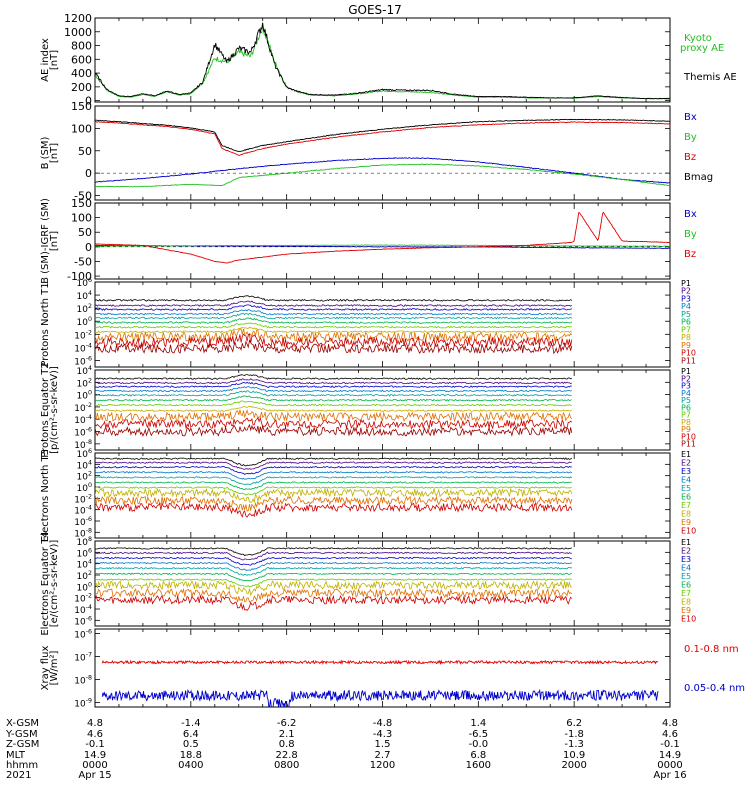 Image resolution: width=750 pixels, height=800 pixels. I want to click on y-tick-label: 400, so click(81, 73).